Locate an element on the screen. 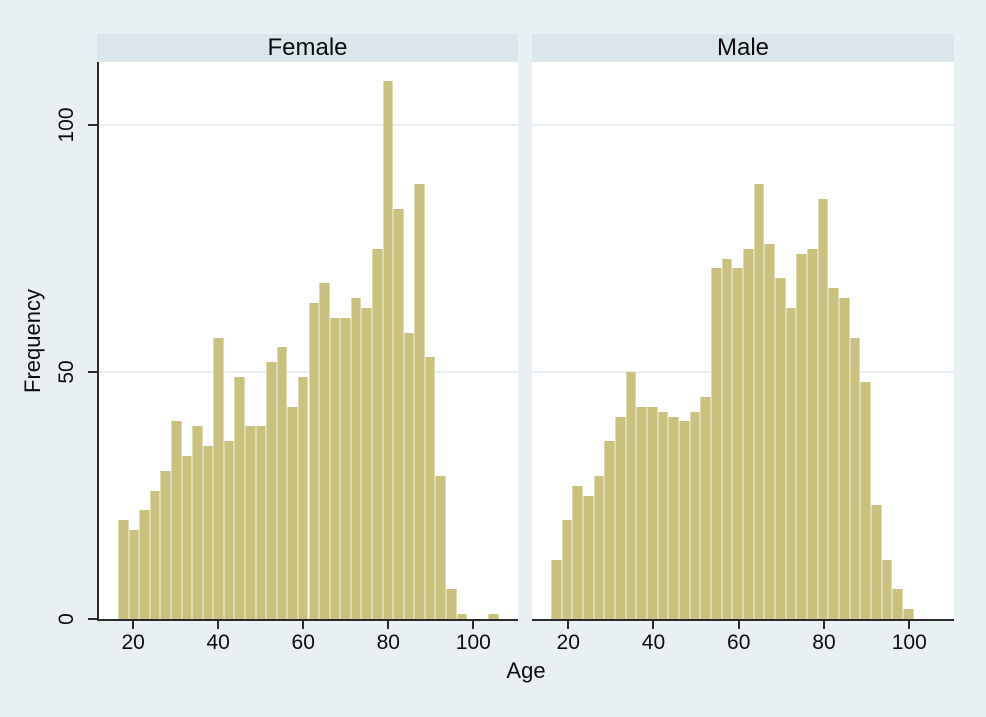  x-axis-title: Age is located at coordinates (526, 670).